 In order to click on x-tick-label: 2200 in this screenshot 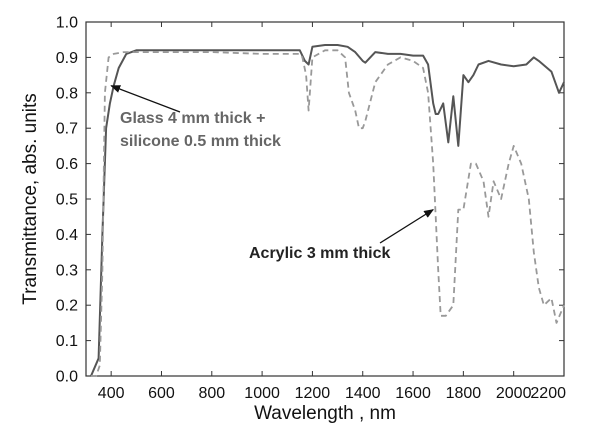, I will do `click(548, 393)`.